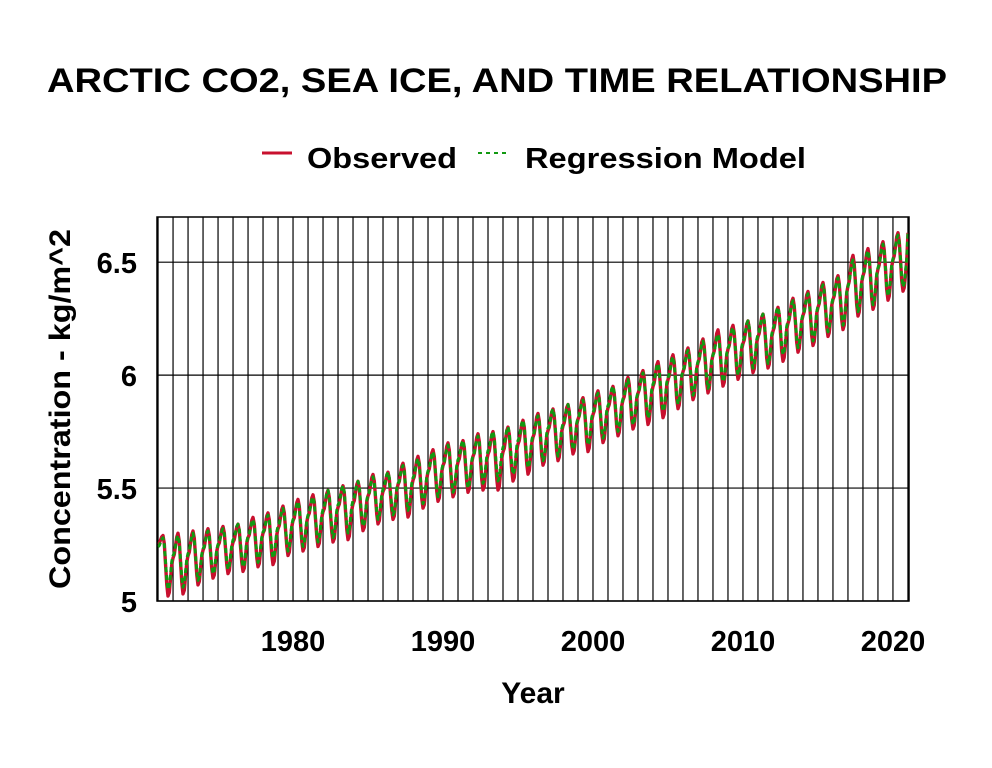  What do you see at coordinates (129, 603) in the screenshot?
I see `y-tick-label: 5` at bounding box center [129, 603].